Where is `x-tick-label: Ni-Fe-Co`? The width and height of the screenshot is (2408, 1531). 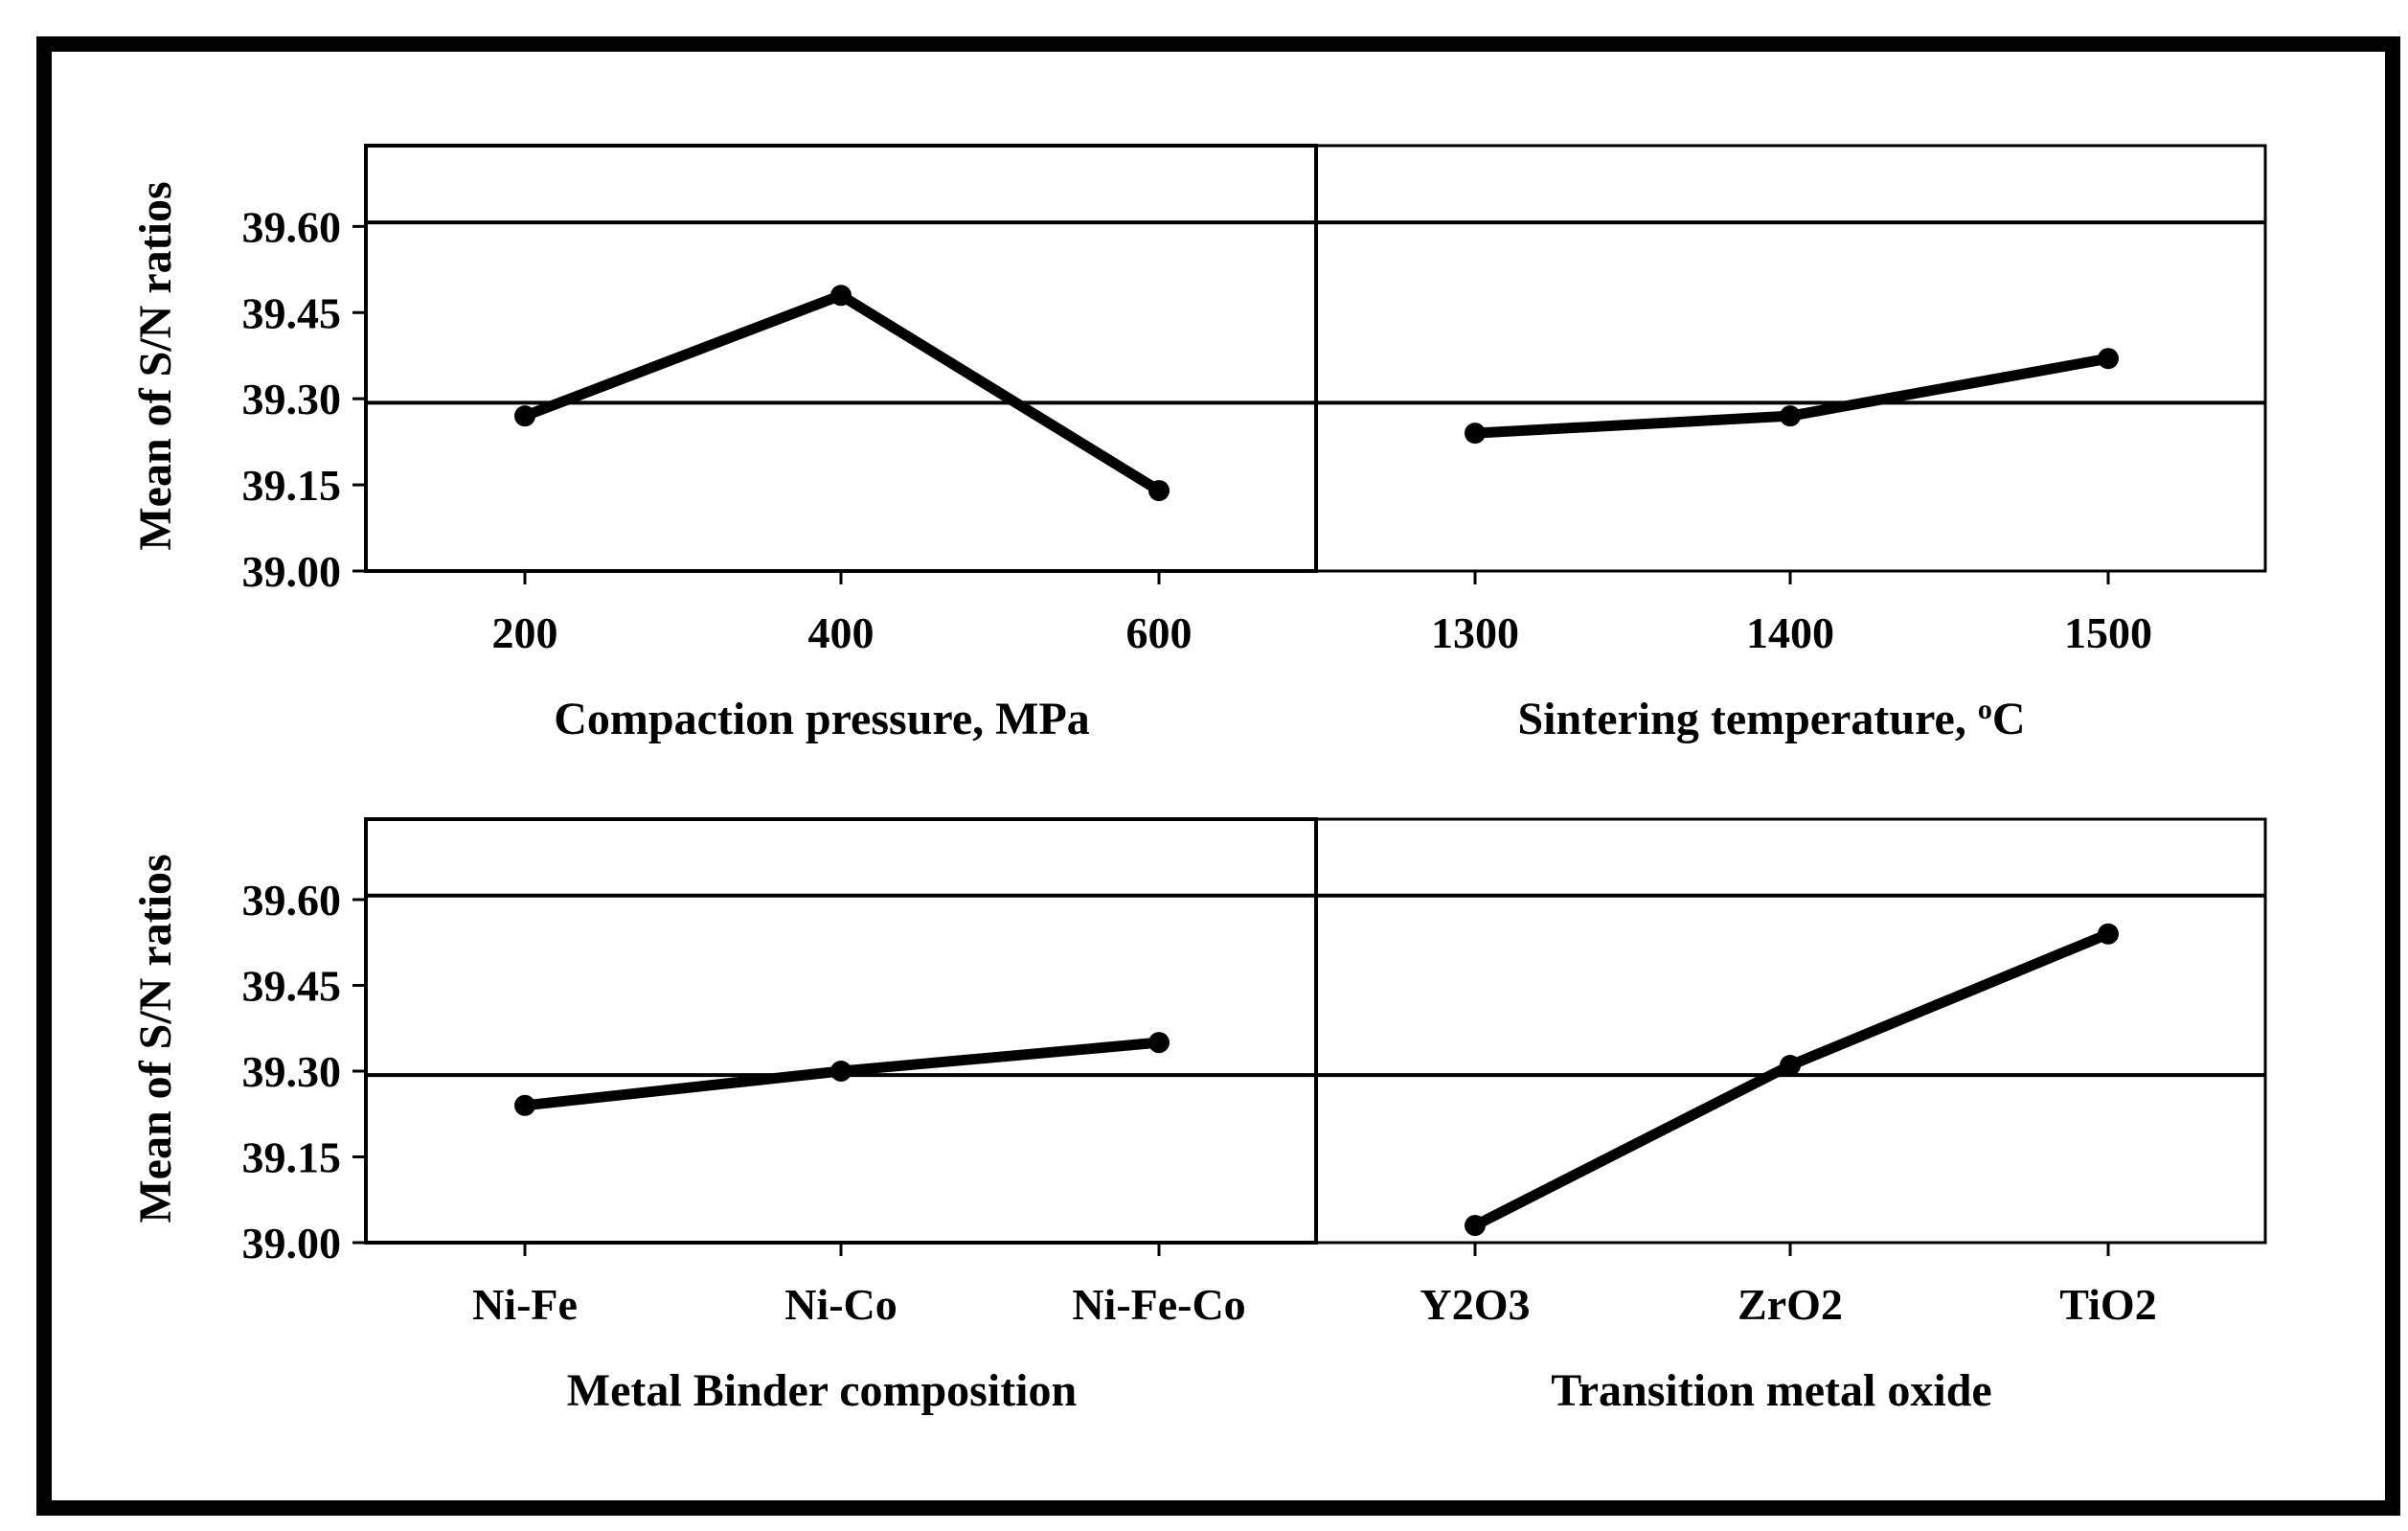
x-tick-label: Ni-Fe-Co is located at coordinates (1158, 1304).